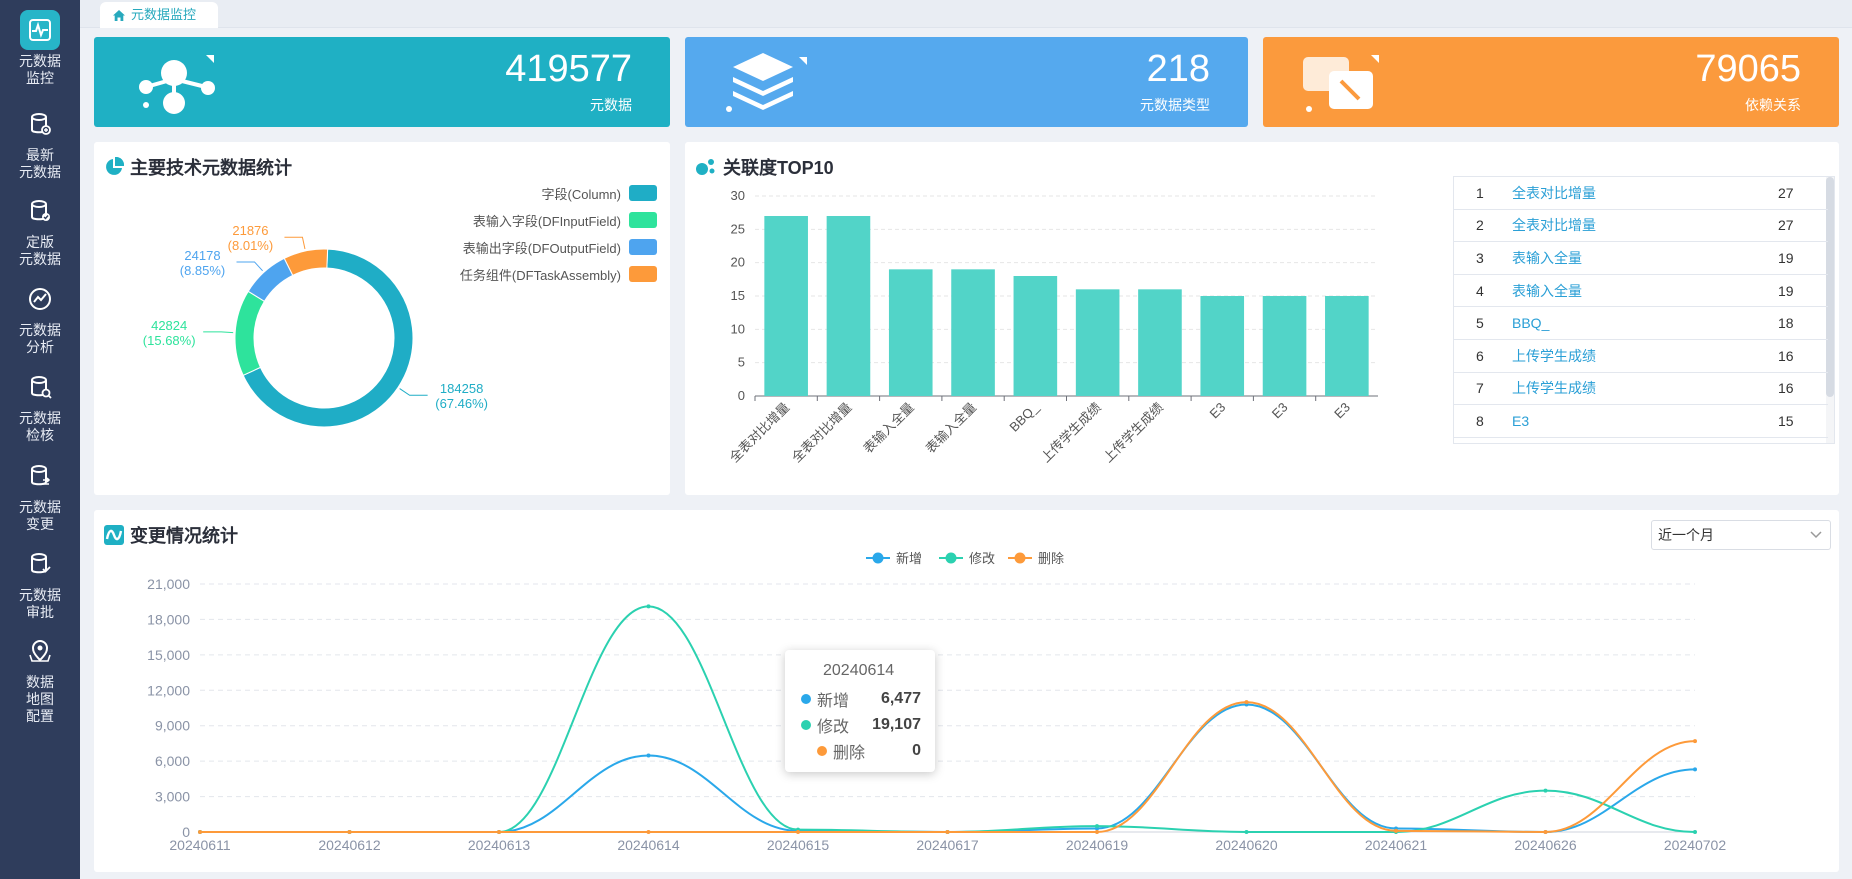 This screenshot has height=879, width=1852. I want to click on sidebar-item-3: 定版 元数据, so click(40, 229).